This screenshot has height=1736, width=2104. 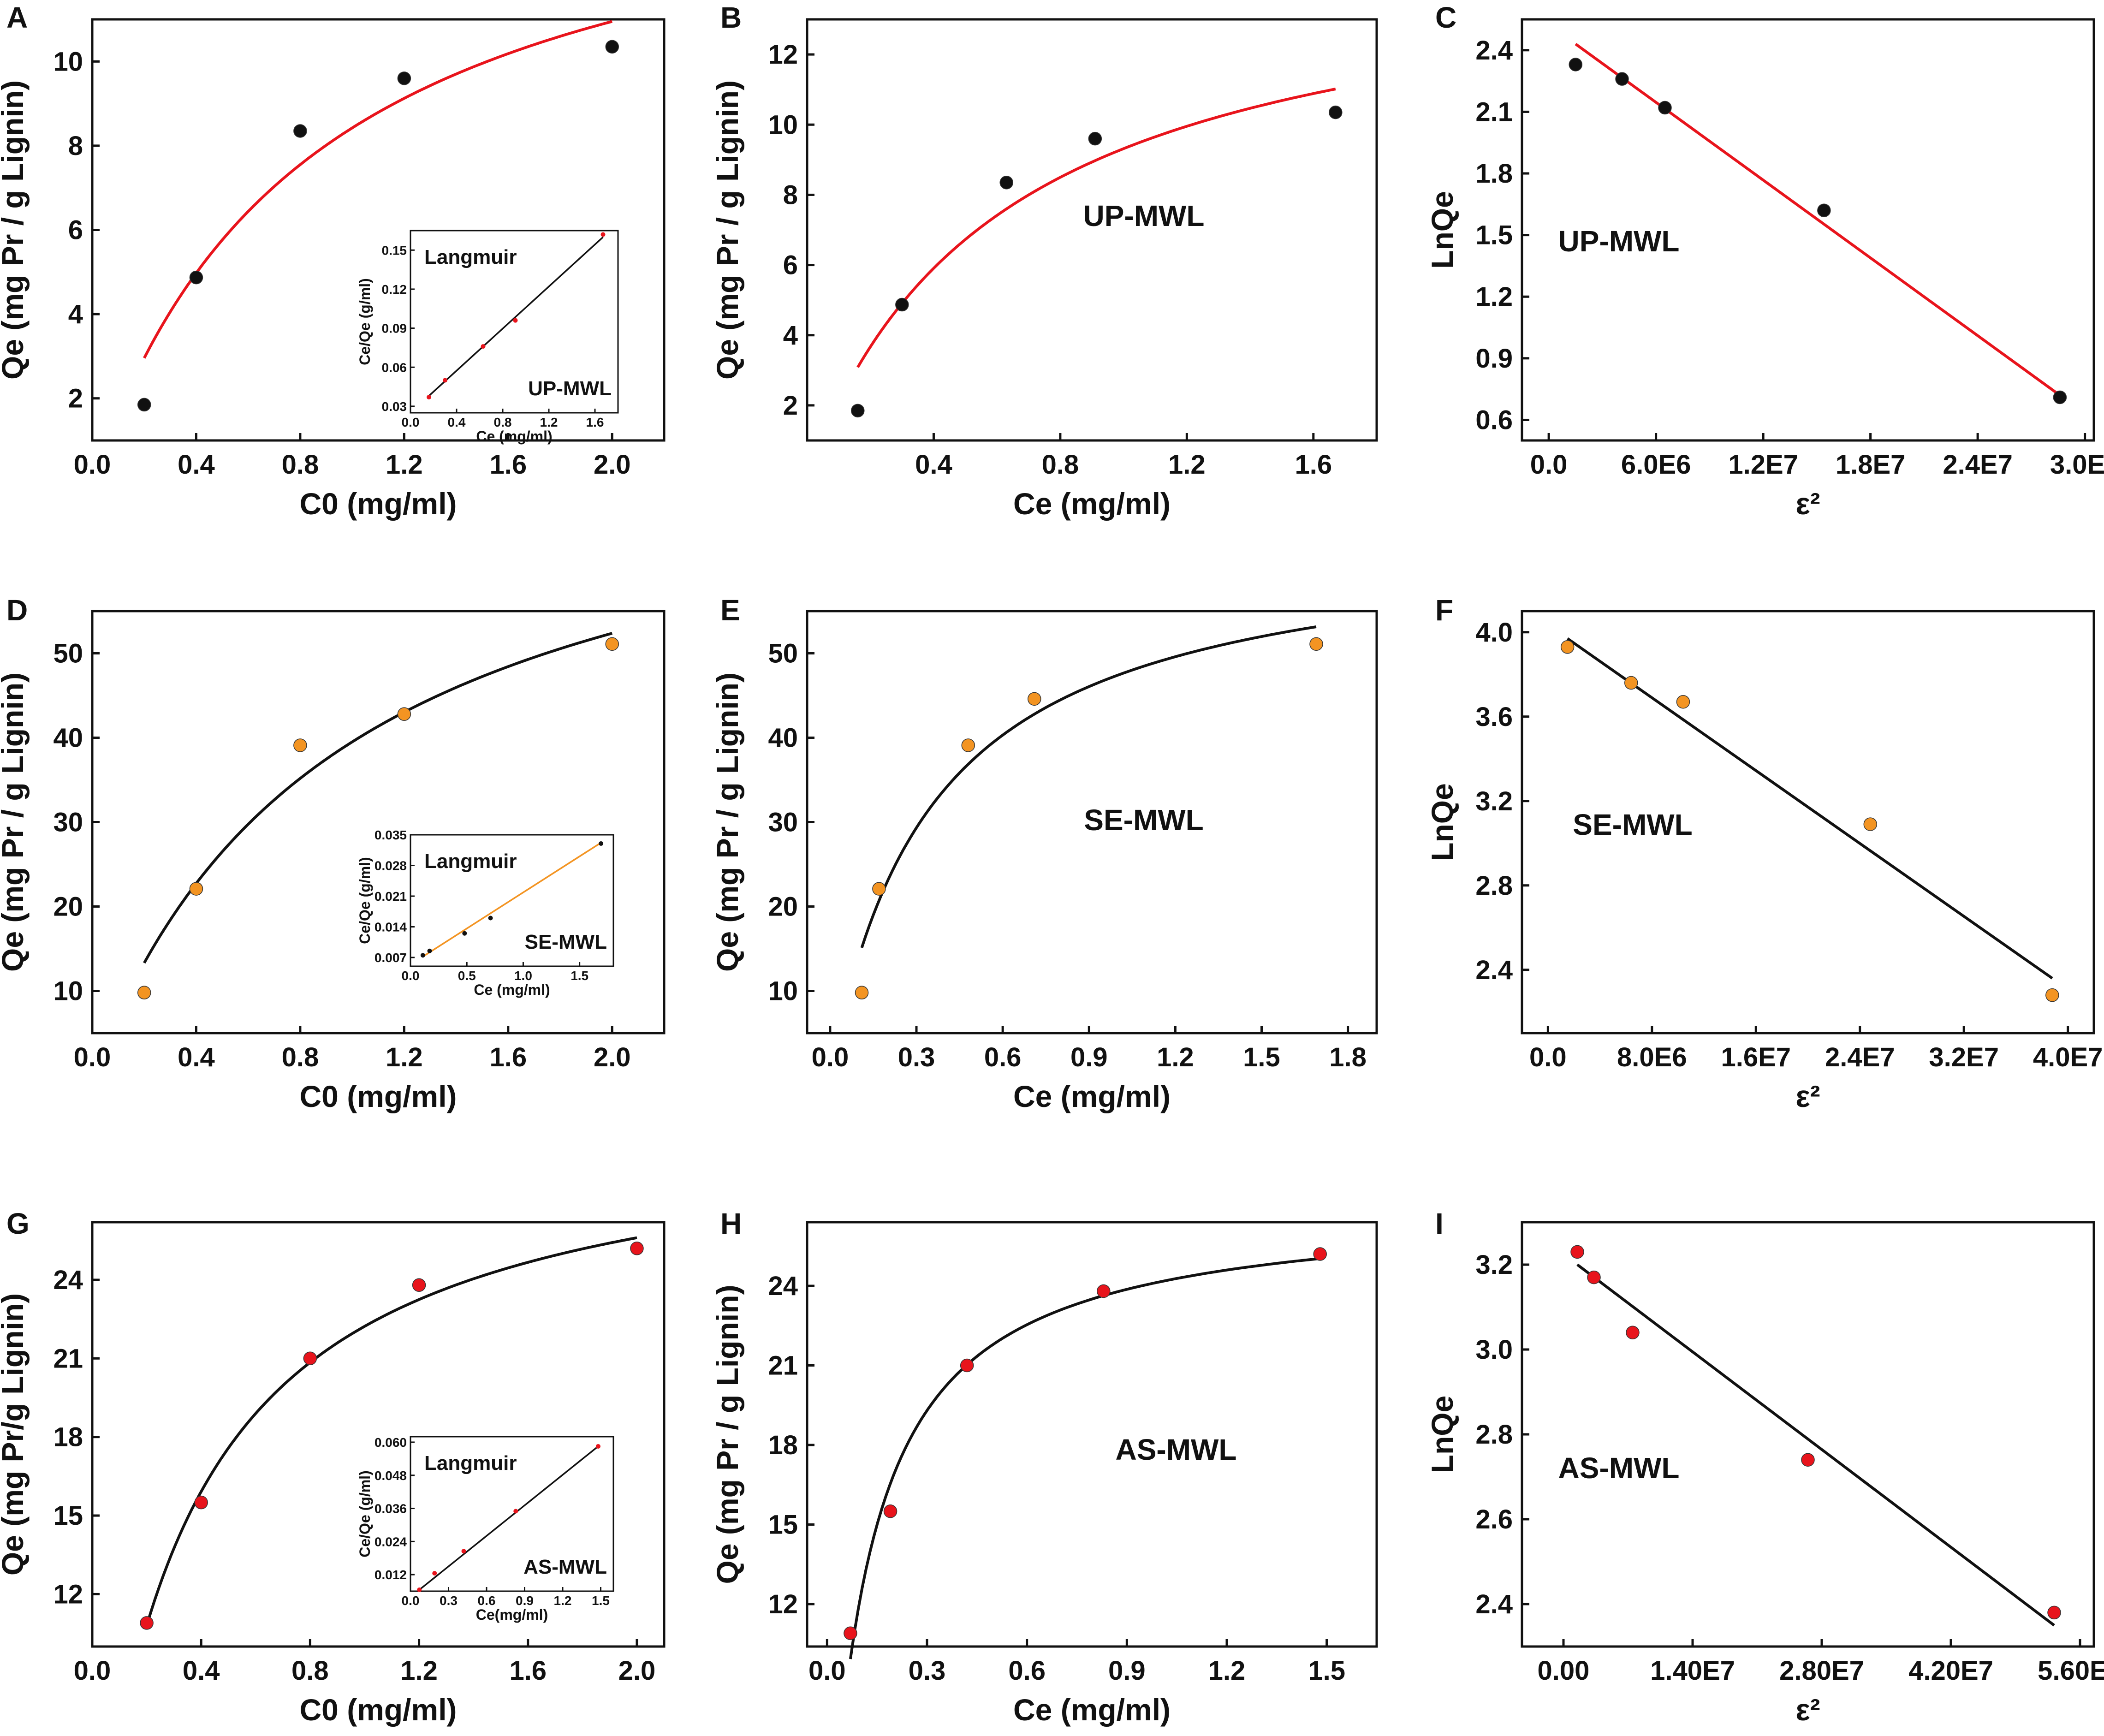 I want to click on inset-axis-ytick-label: 0.035, so click(x=390, y=835).